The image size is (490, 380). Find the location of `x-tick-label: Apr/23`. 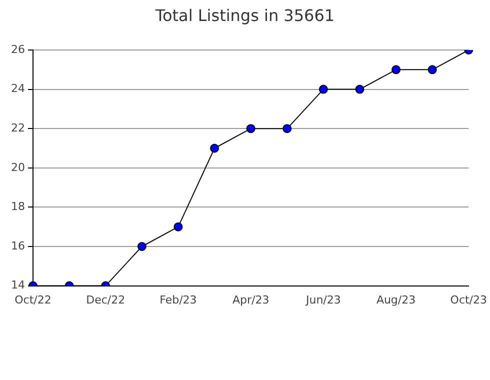

x-tick-label: Apr/23 is located at coordinates (251, 299).